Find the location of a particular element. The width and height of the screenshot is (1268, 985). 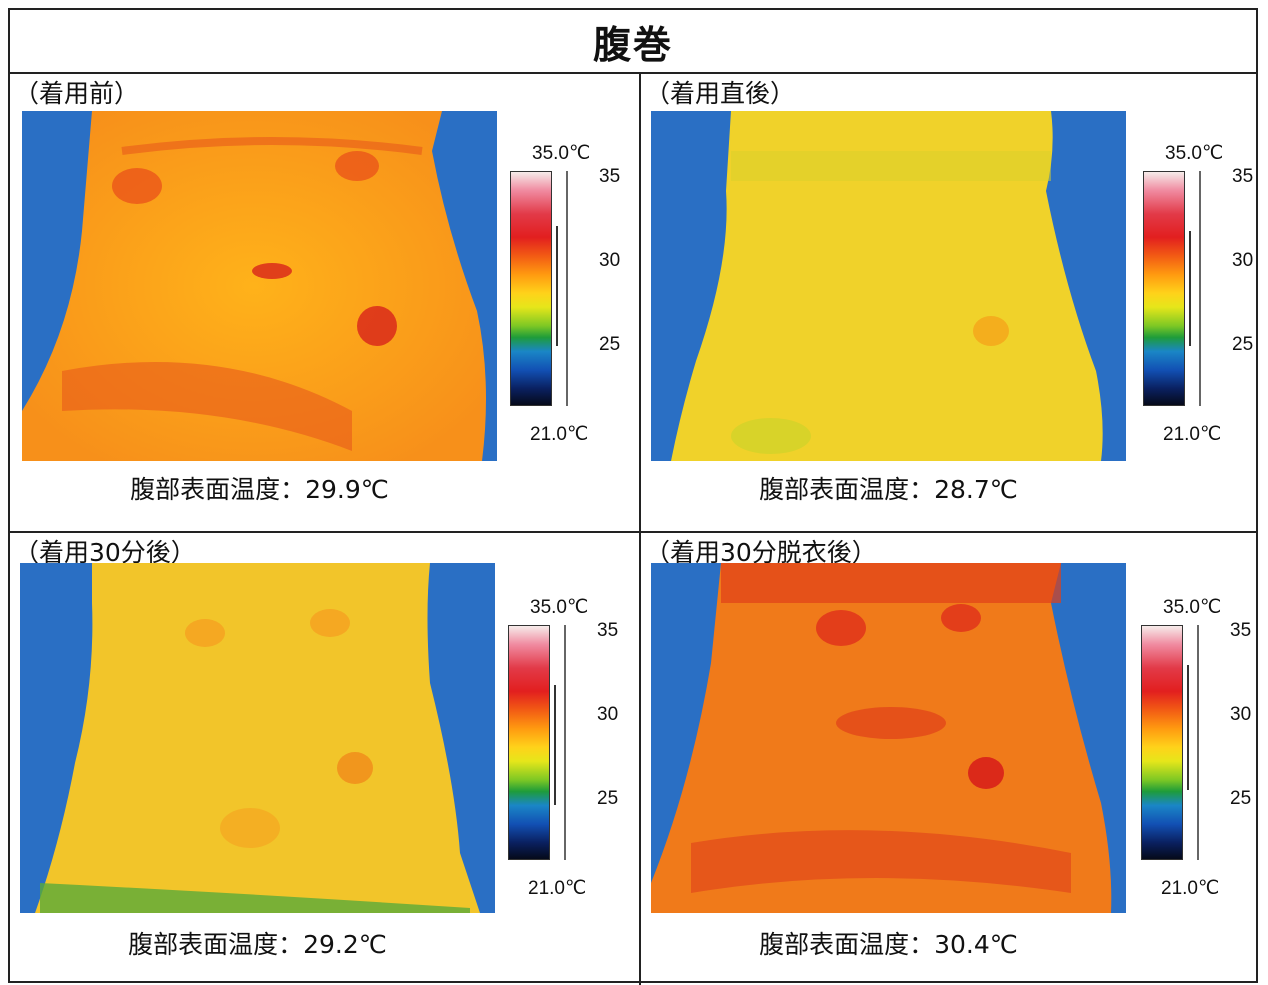

surface-temperature-caption: 腹部表面温度：29.2℃ is located at coordinates (257, 944).